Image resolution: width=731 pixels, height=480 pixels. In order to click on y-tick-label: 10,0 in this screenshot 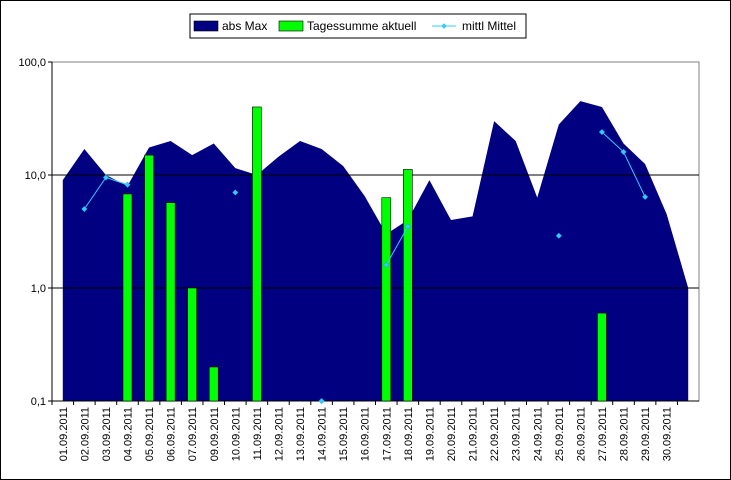, I will do `click(35, 176)`.